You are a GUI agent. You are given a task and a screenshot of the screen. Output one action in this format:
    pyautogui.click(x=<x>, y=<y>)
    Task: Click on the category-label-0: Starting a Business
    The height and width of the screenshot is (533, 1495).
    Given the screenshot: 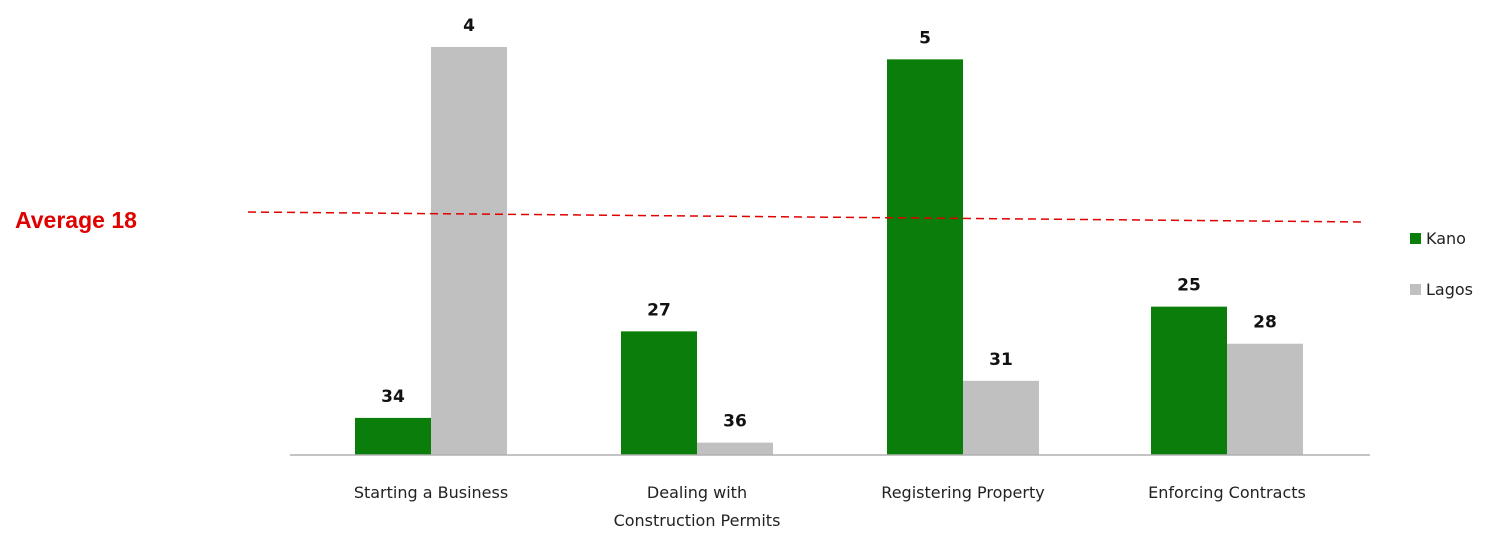 What is the action you would take?
    pyautogui.click(x=431, y=492)
    